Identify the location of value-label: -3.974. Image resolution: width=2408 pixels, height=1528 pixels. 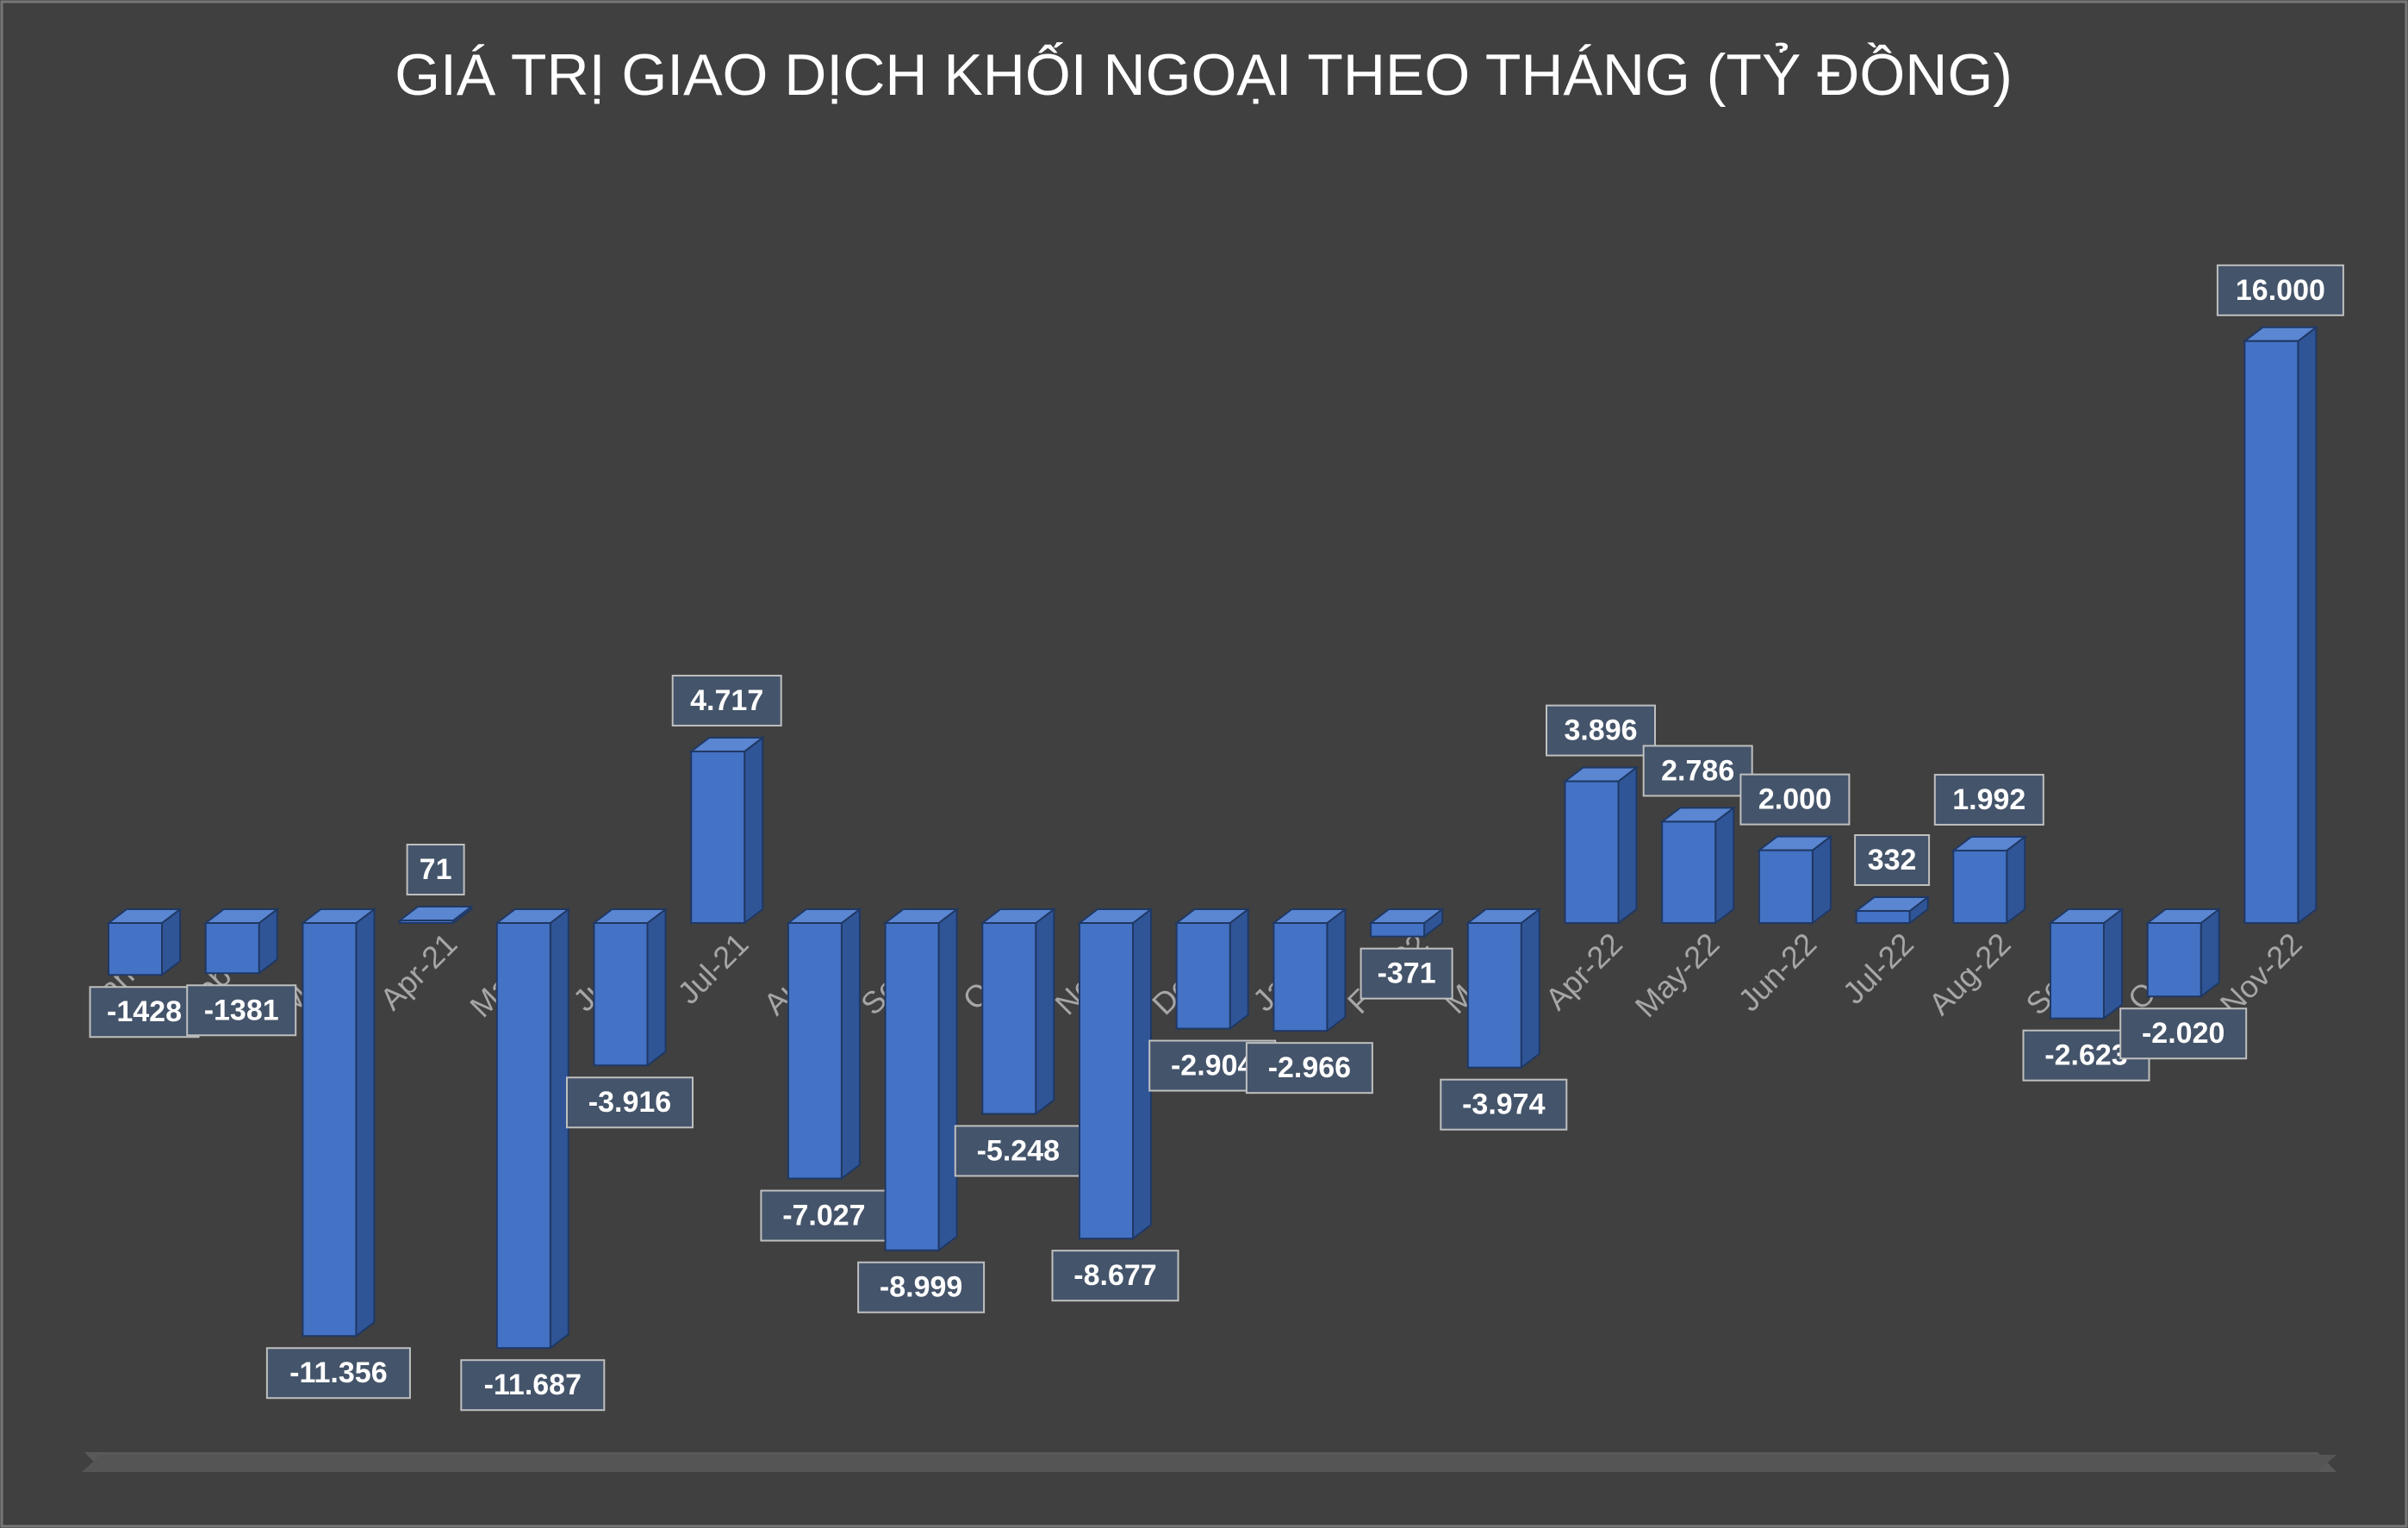
(1504, 1104).